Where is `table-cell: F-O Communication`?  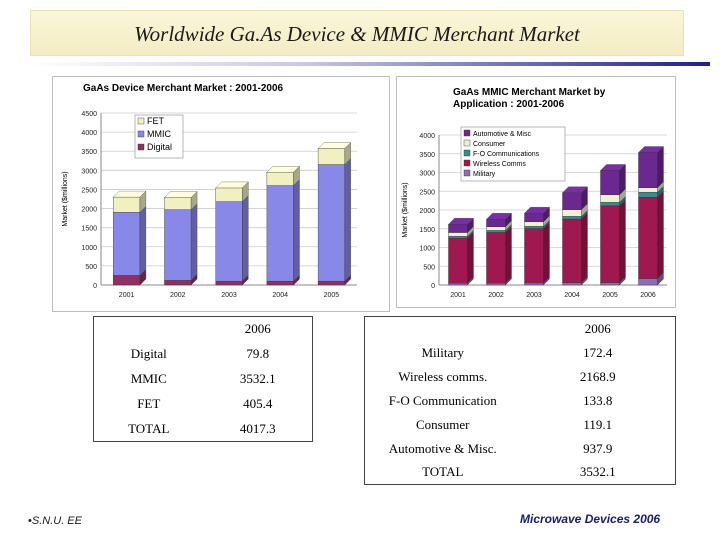
table-cell: F-O Communication is located at coordinates (442, 400).